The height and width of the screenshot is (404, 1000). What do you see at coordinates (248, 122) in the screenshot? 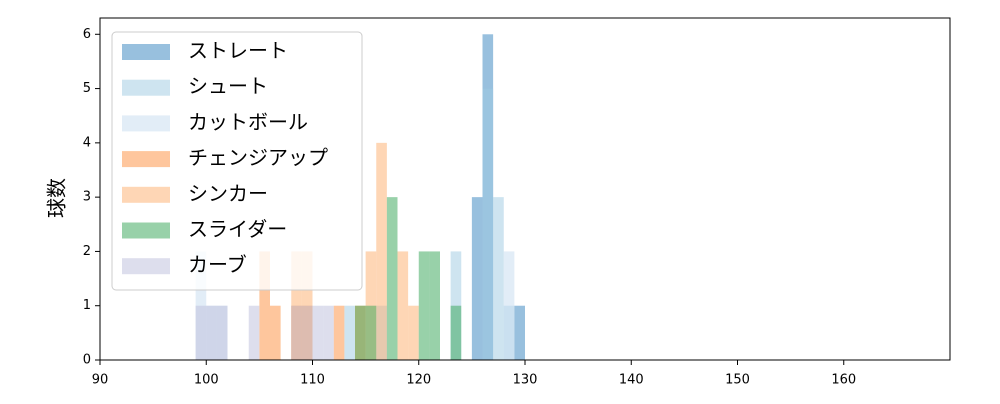
I see `legend-label: カットボール` at bounding box center [248, 122].